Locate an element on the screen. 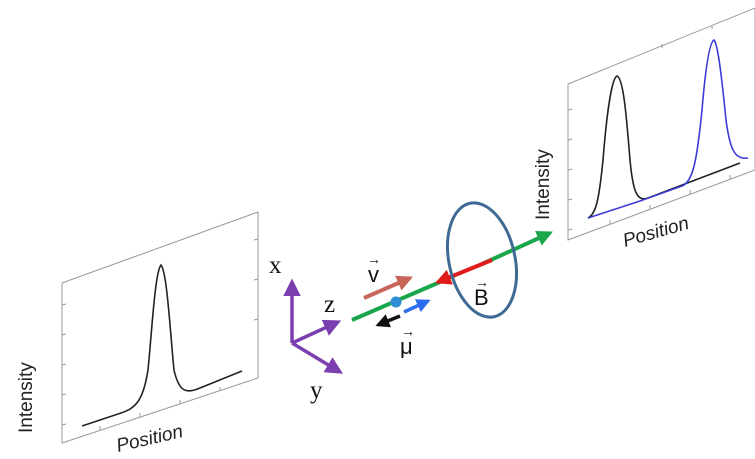  moment-label: μ is located at coordinates (406, 346).